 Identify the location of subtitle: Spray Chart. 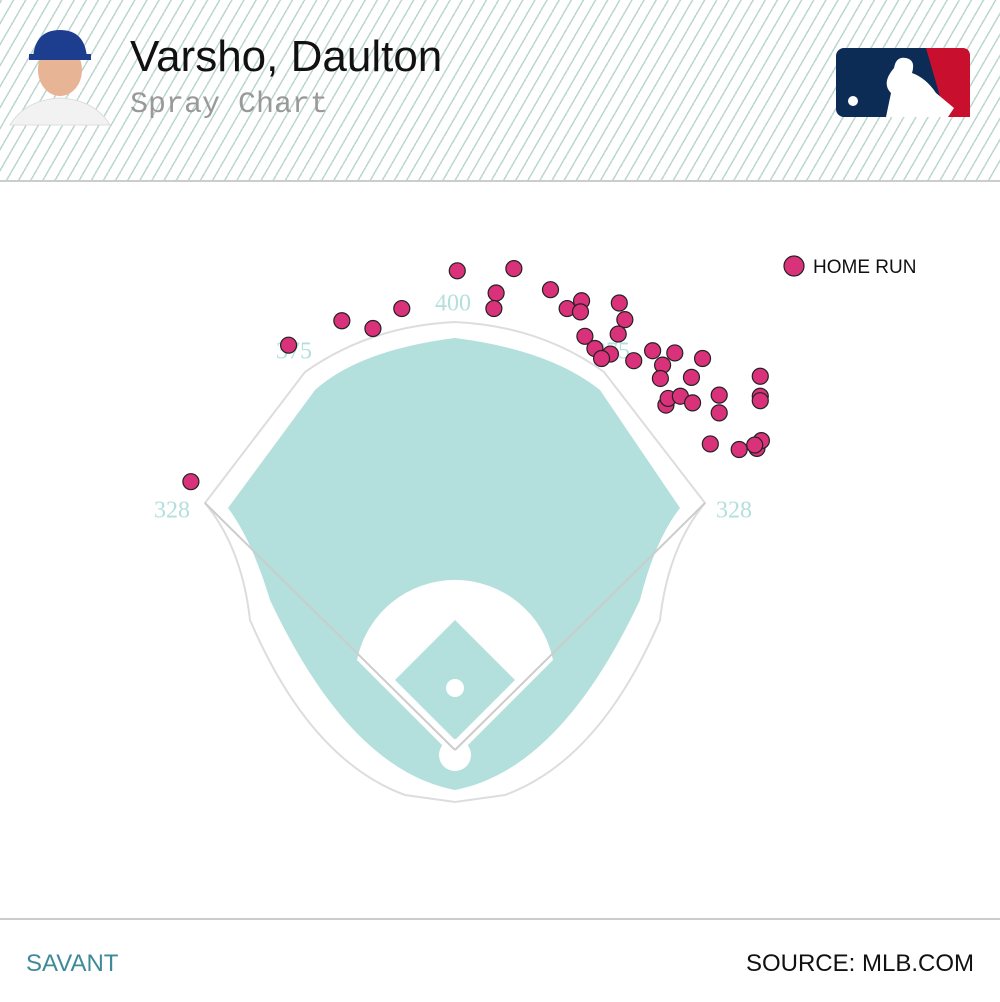
(229, 105).